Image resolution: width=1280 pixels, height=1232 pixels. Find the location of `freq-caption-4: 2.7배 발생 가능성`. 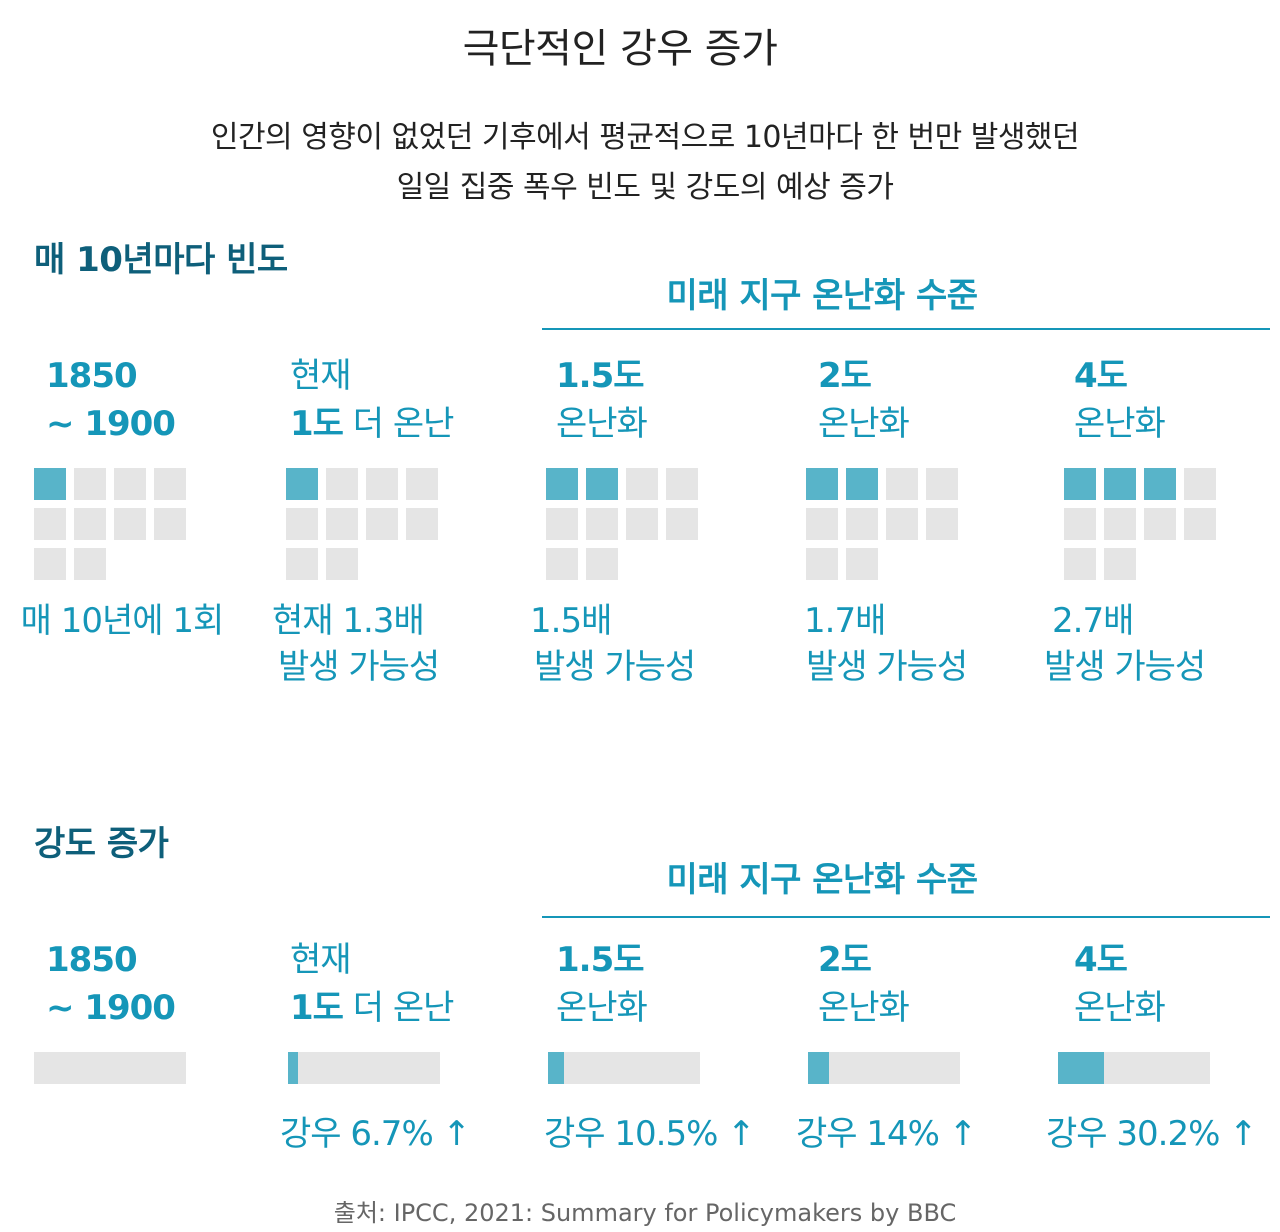

freq-caption-4: 2.7배 발생 가능성 is located at coordinates (1125, 644).